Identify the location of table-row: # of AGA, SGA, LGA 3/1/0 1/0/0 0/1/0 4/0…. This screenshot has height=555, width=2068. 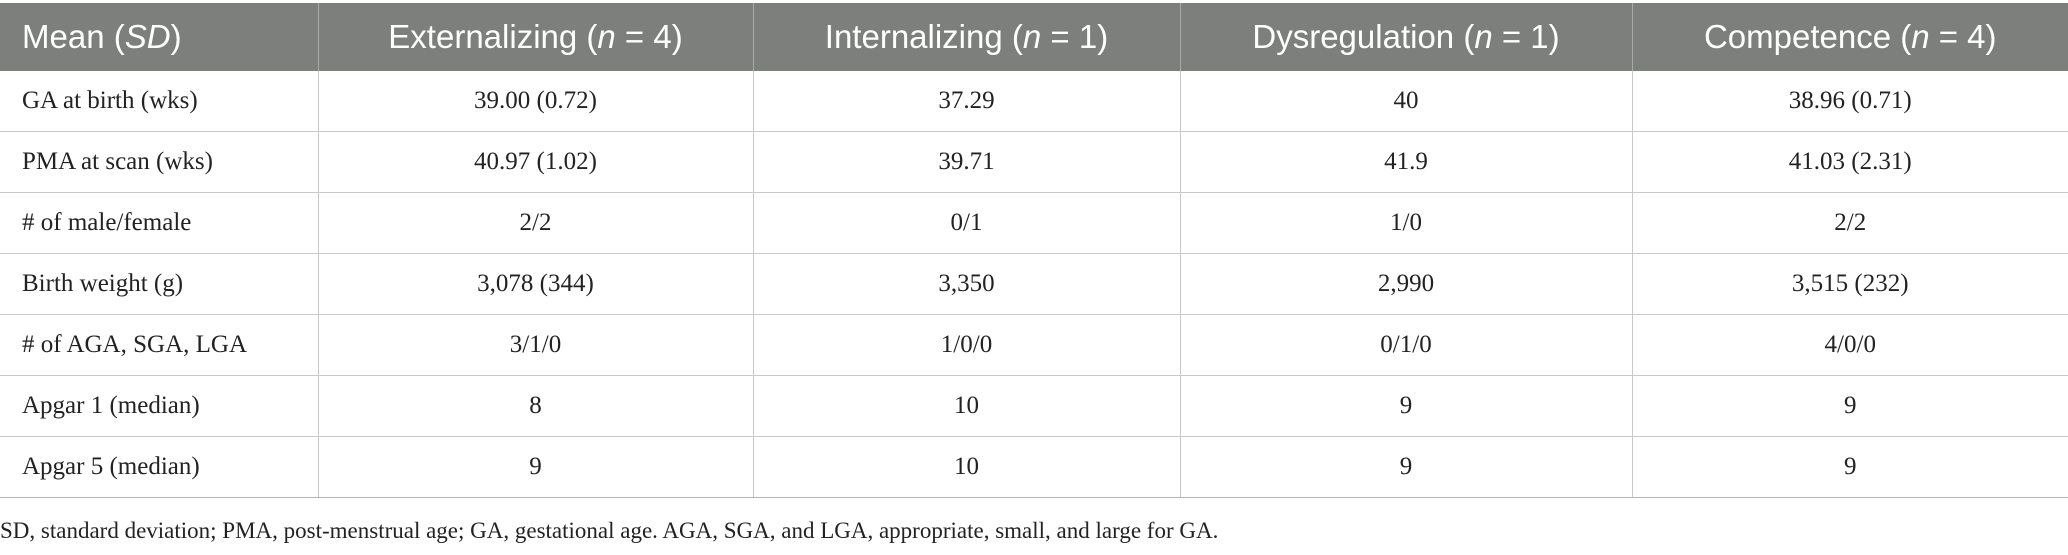
(1034, 345).